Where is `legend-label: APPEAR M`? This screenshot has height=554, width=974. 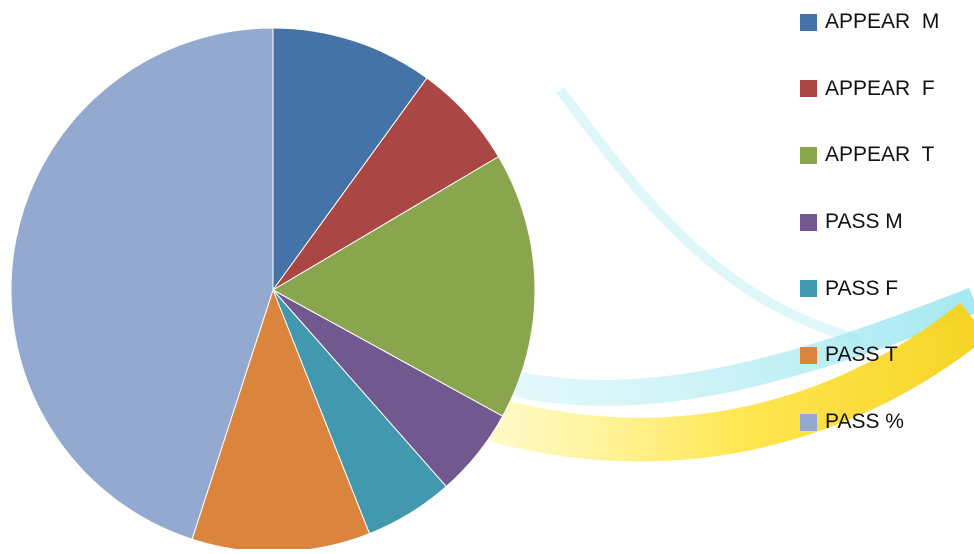
legend-label: APPEAR M is located at coordinates (882, 21).